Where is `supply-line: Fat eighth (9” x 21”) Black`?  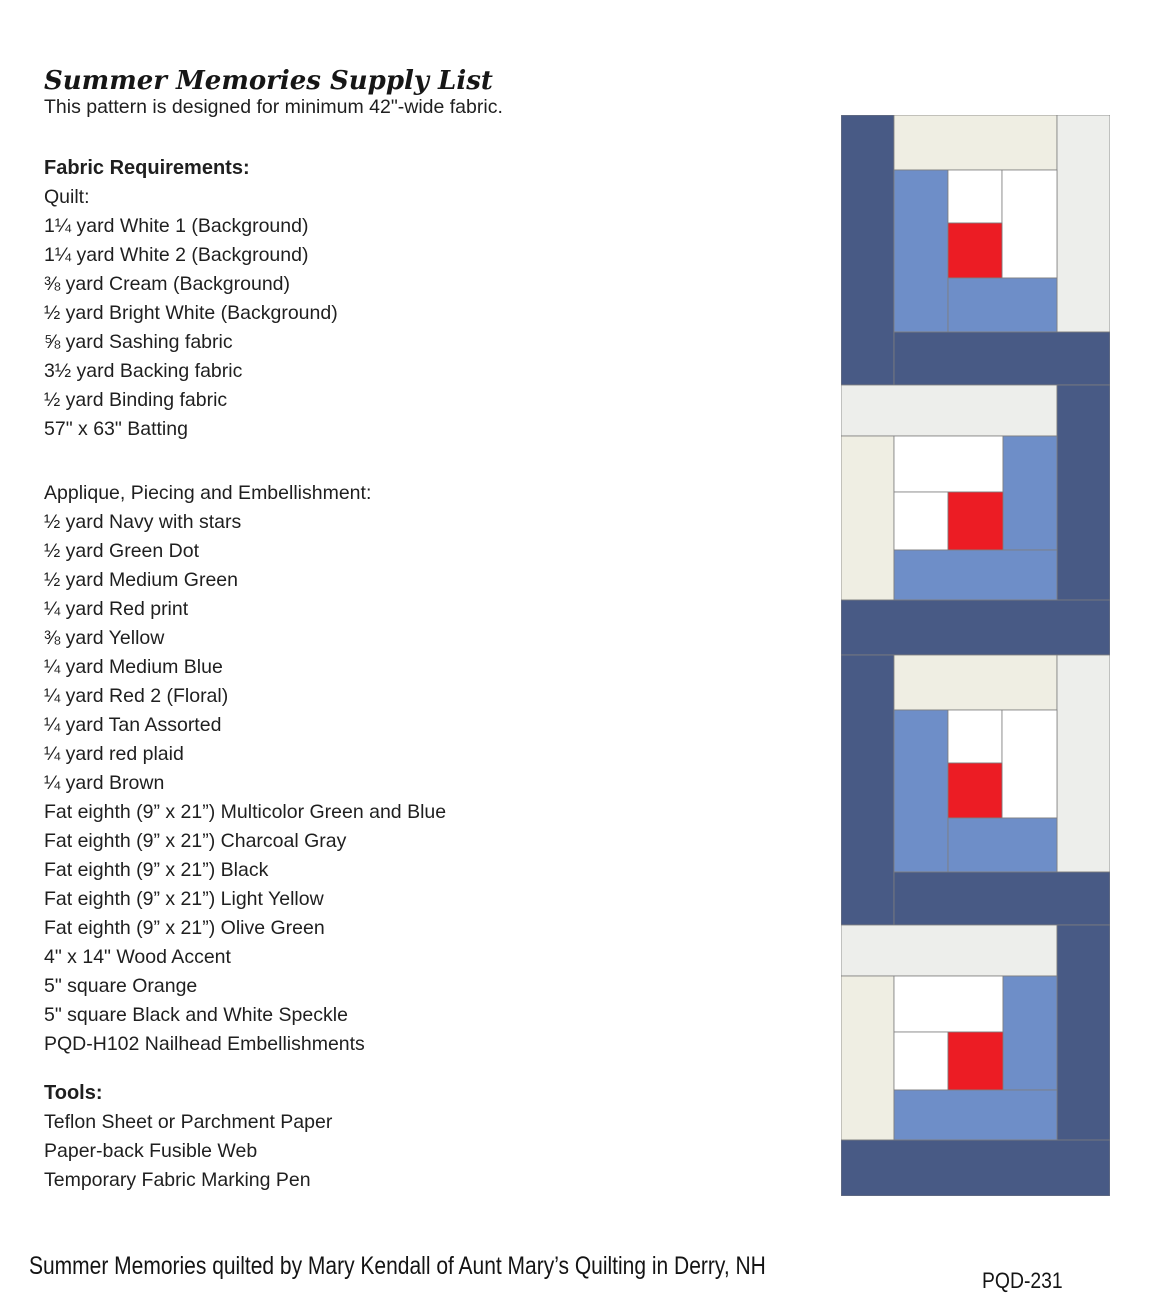
supply-line: Fat eighth (9” x 21”) Black is located at coordinates (156, 870).